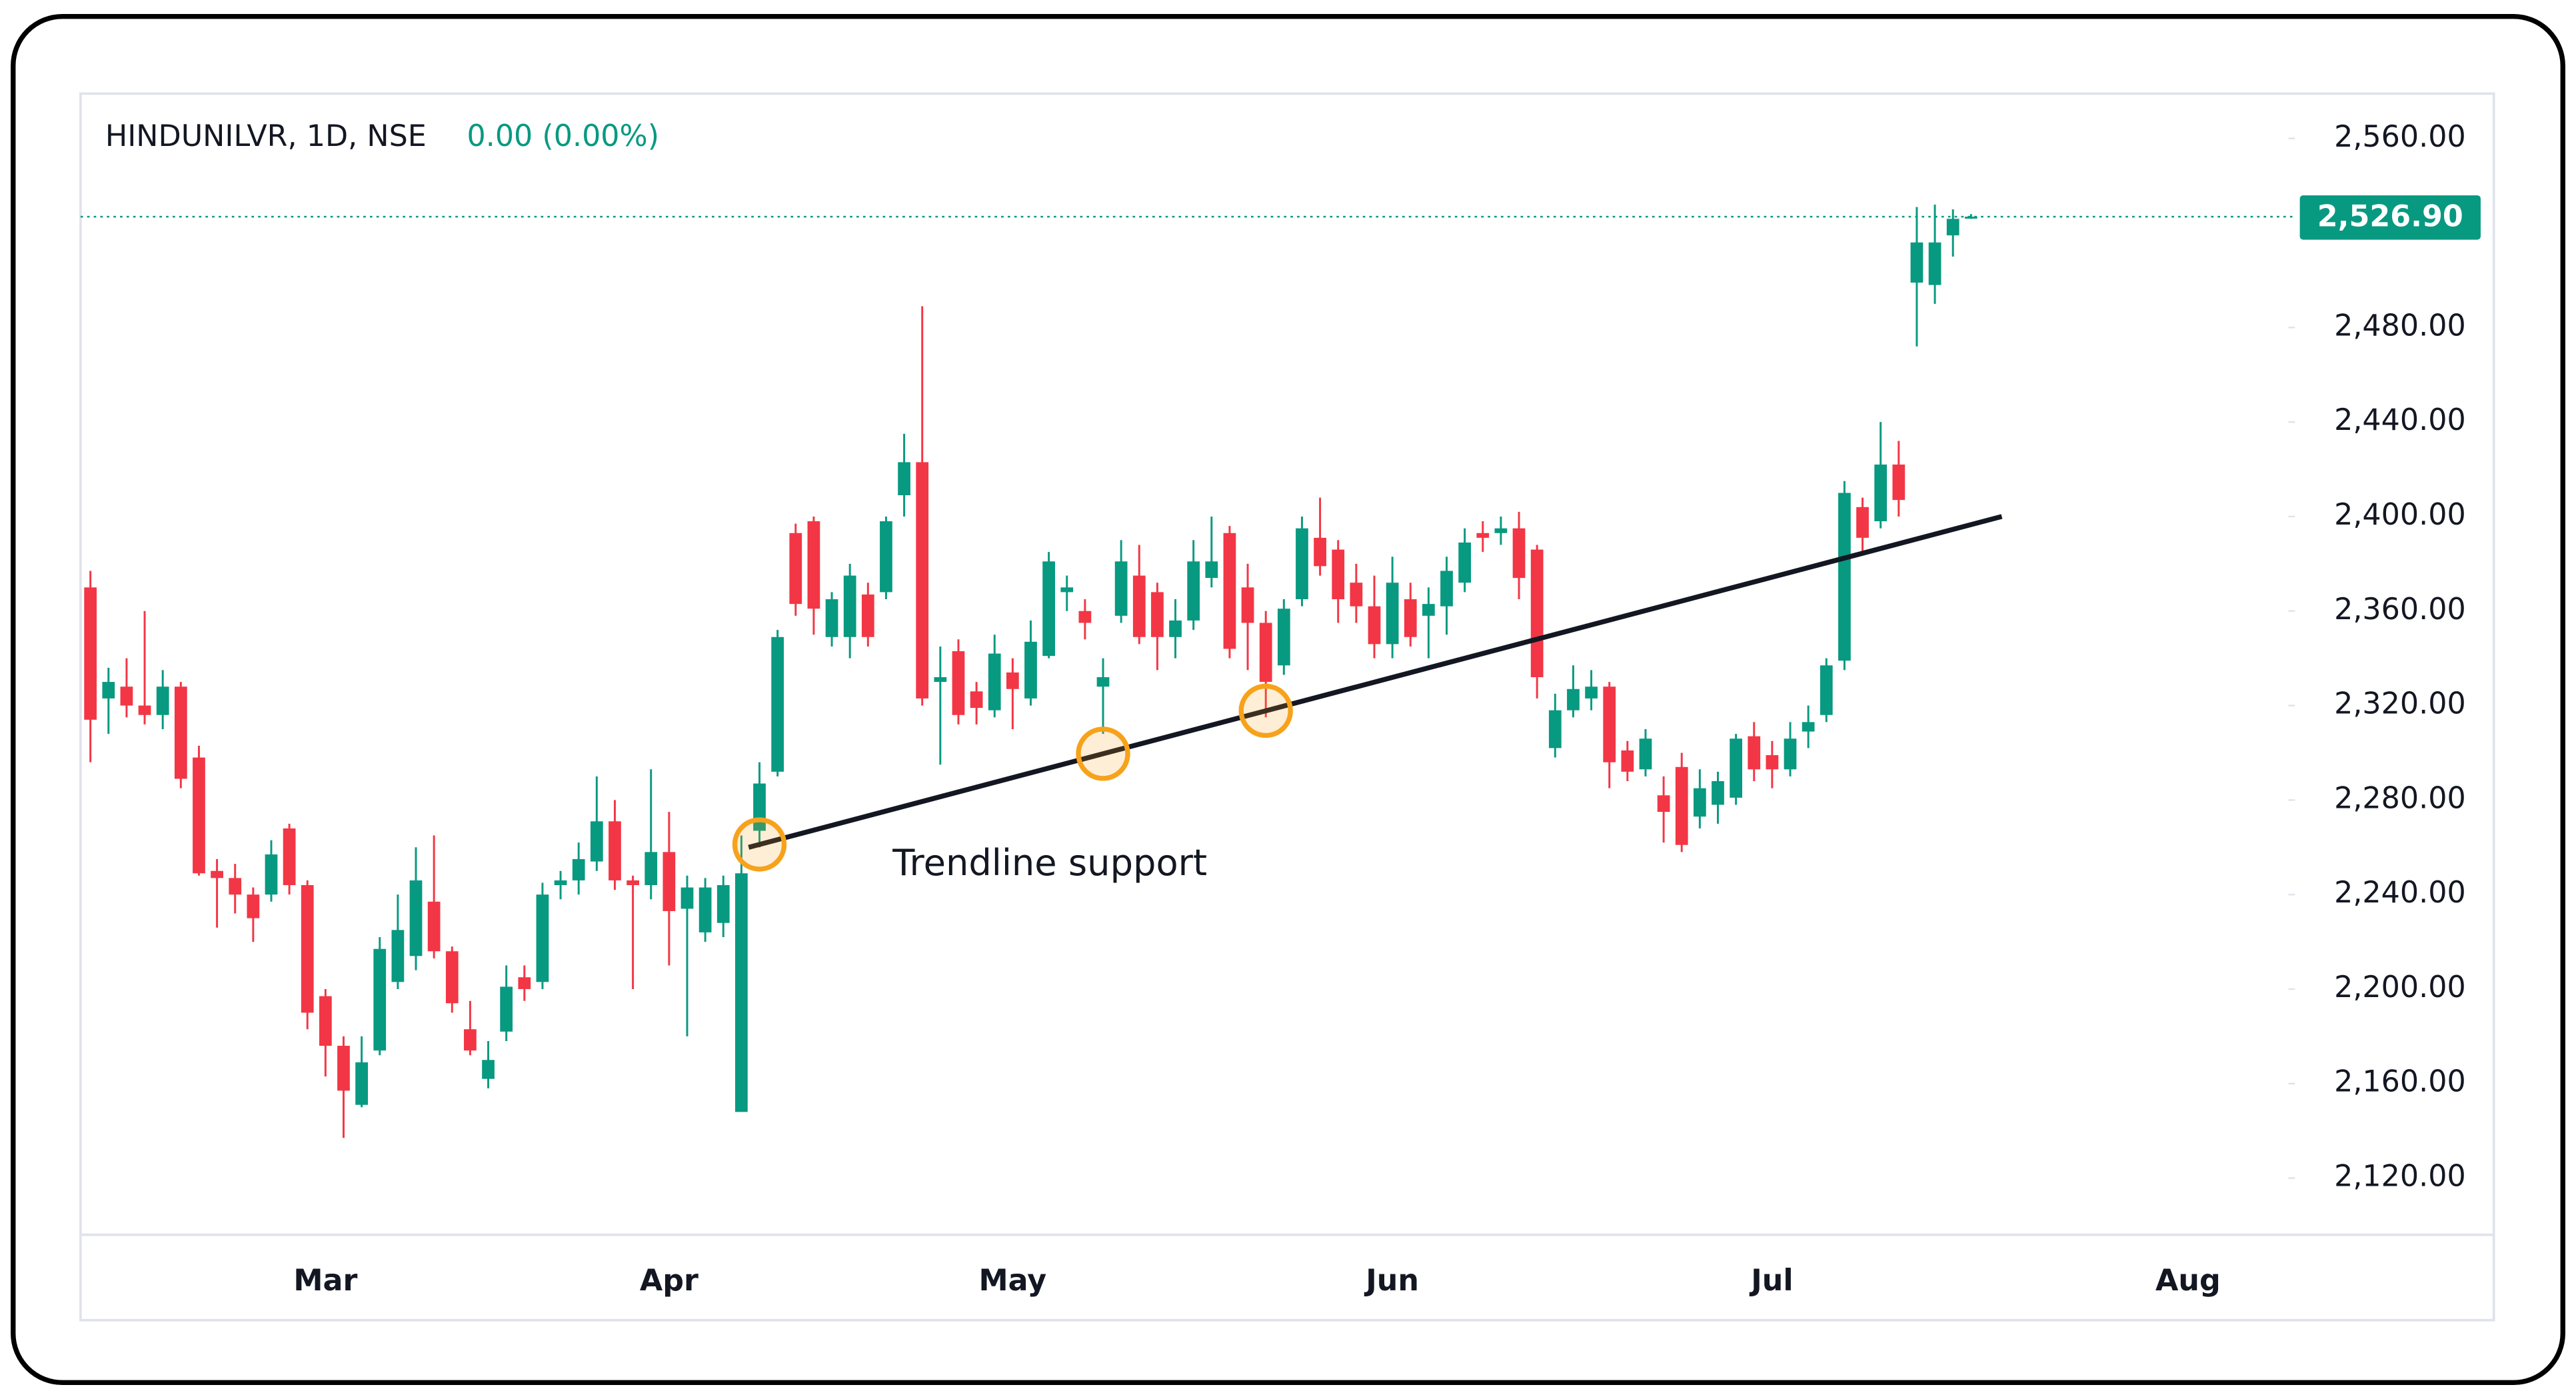 The height and width of the screenshot is (1399, 2576). What do you see at coordinates (2400, 1177) in the screenshot?
I see `y-tick-label: 2,120.00` at bounding box center [2400, 1177].